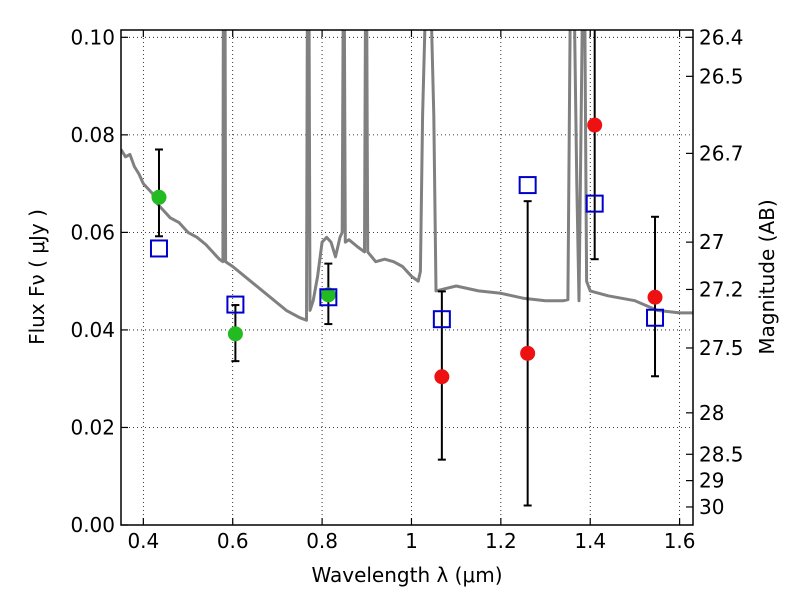 This screenshot has width=800, height=604. What do you see at coordinates (711, 481) in the screenshot?
I see `right-tick-label: 29` at bounding box center [711, 481].